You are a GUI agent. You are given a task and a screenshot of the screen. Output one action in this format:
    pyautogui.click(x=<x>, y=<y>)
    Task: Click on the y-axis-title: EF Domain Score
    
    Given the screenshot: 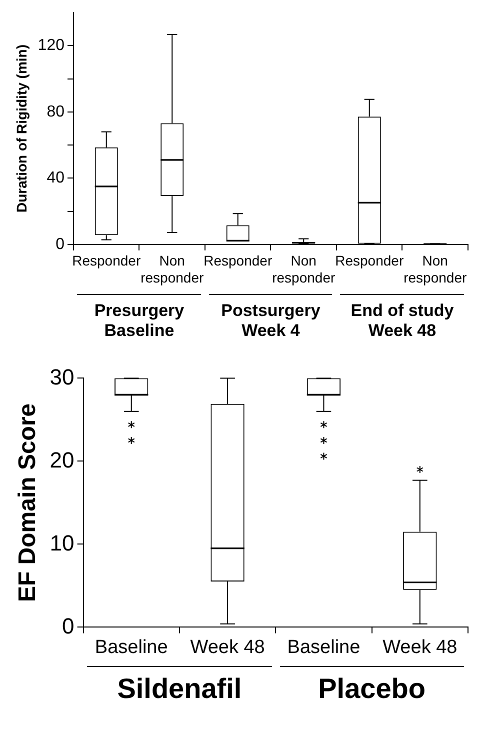 What is the action you would take?
    pyautogui.click(x=28, y=502)
    